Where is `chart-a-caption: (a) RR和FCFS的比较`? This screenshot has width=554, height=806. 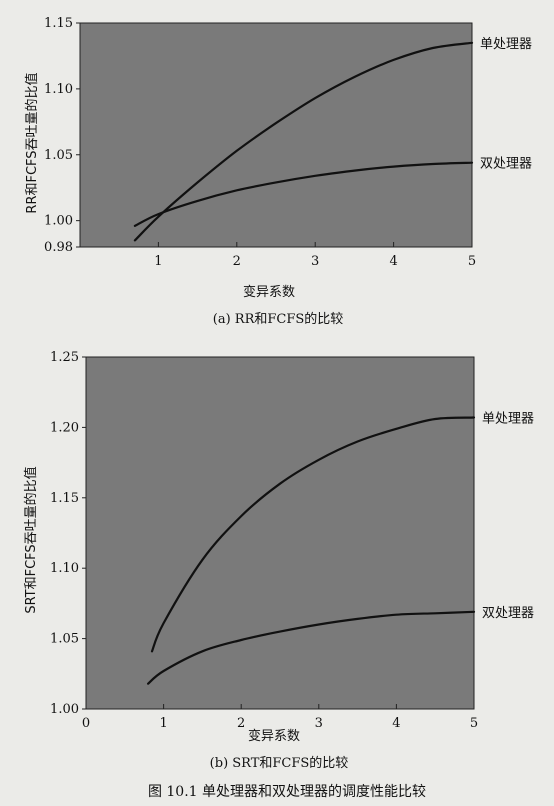
chart-a-caption: (a) RR和FCFS的比较 is located at coordinates (278, 319).